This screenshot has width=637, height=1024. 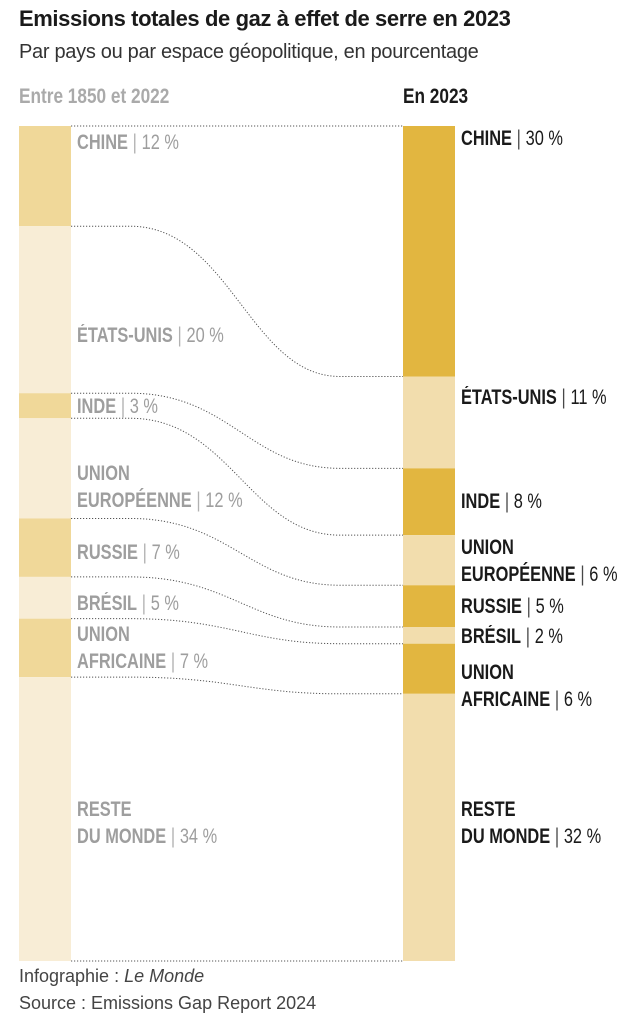 I want to click on label-name: DU MONDE, so click(x=122, y=836).